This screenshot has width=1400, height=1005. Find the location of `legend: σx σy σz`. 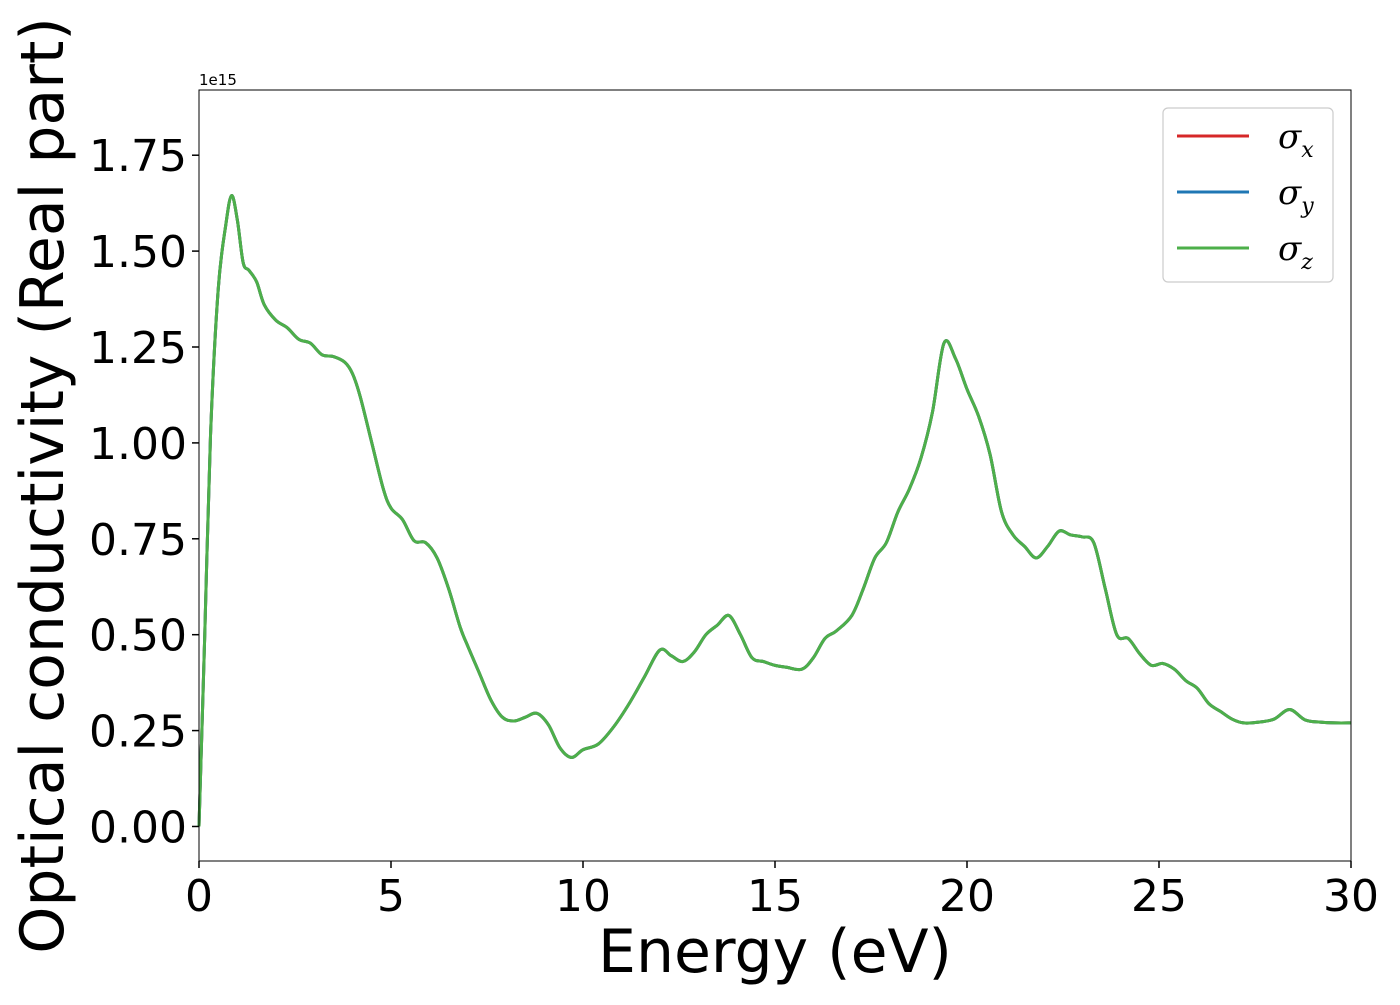

legend: σx σy σz is located at coordinates (1248, 195).